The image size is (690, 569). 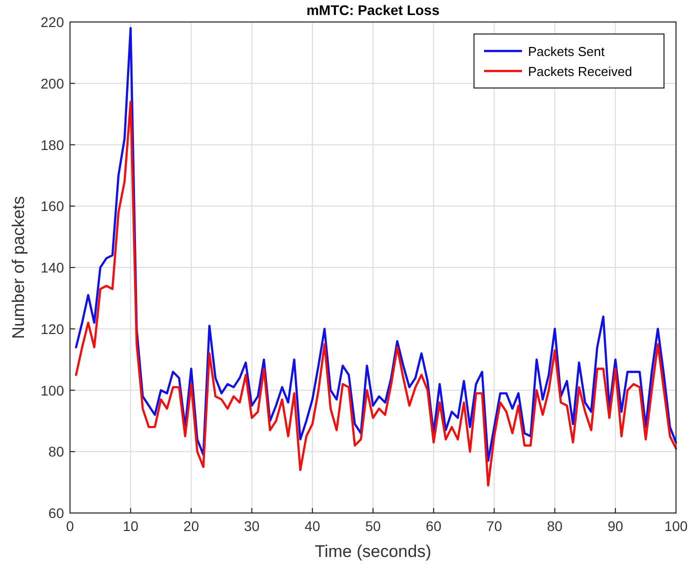 I want to click on x-tick-label: 100, so click(x=676, y=526).